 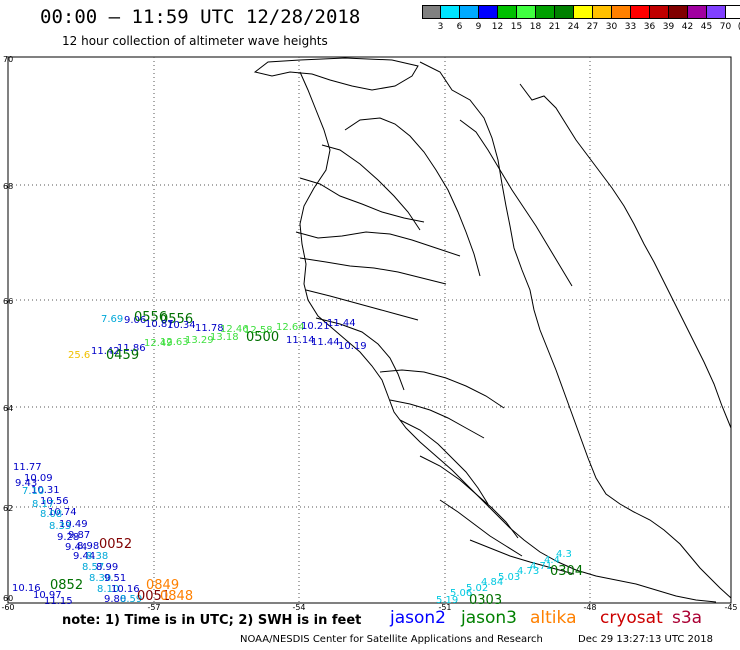 What do you see at coordinates (8, 301) in the screenshot?
I see `latitude-label: 66` at bounding box center [8, 301].